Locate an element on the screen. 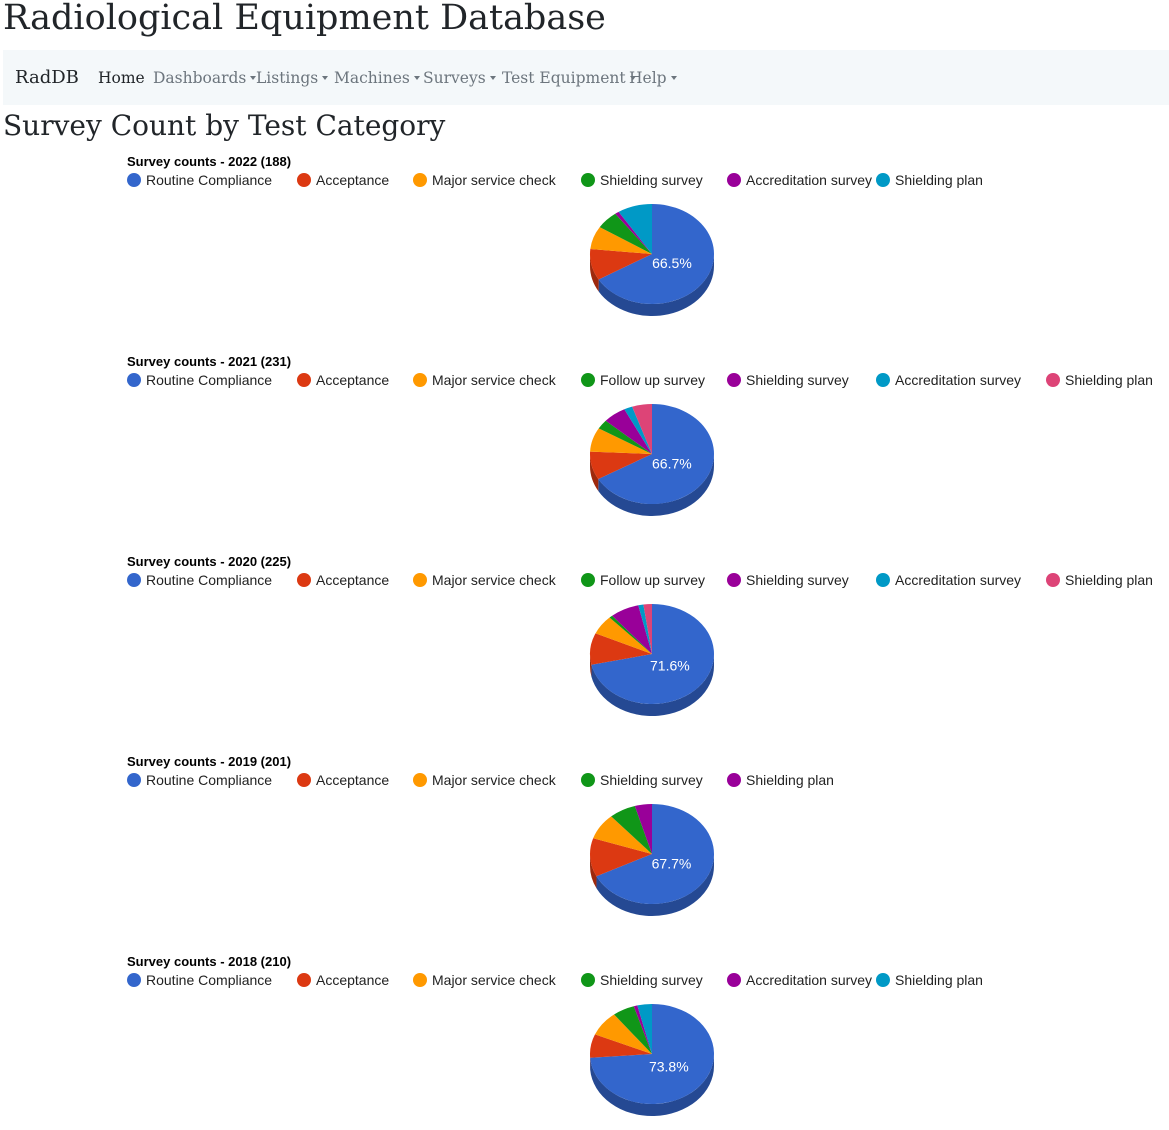  nav-home-label: Home is located at coordinates (121, 78).